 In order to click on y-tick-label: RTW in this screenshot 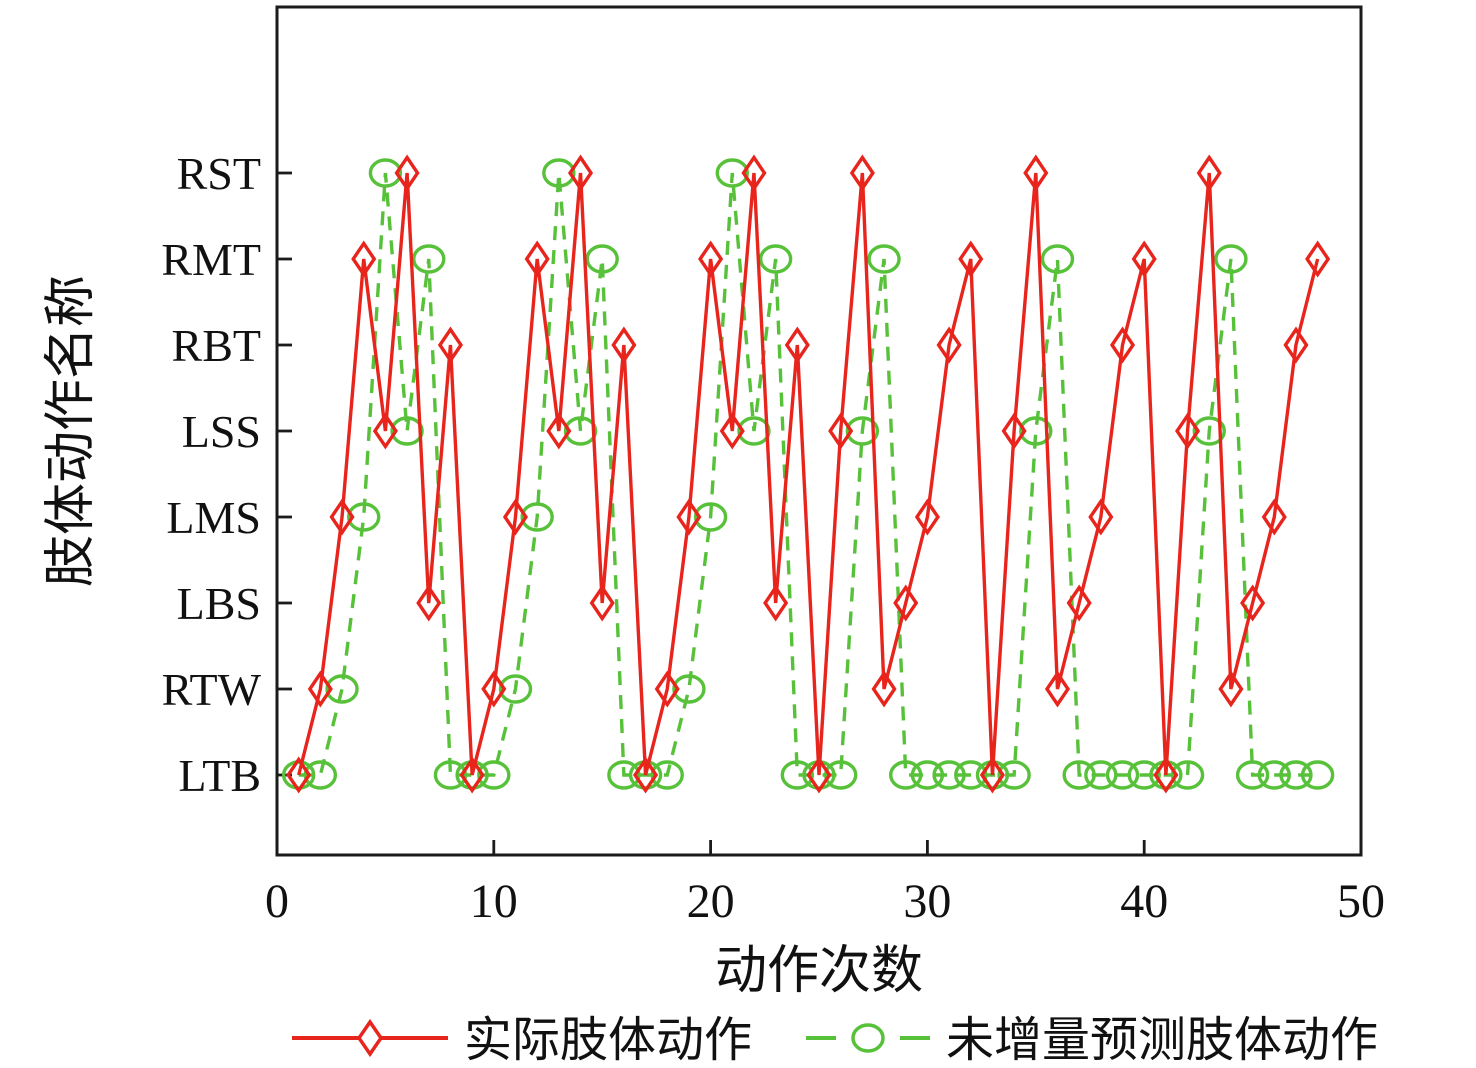, I will do `click(212, 689)`.